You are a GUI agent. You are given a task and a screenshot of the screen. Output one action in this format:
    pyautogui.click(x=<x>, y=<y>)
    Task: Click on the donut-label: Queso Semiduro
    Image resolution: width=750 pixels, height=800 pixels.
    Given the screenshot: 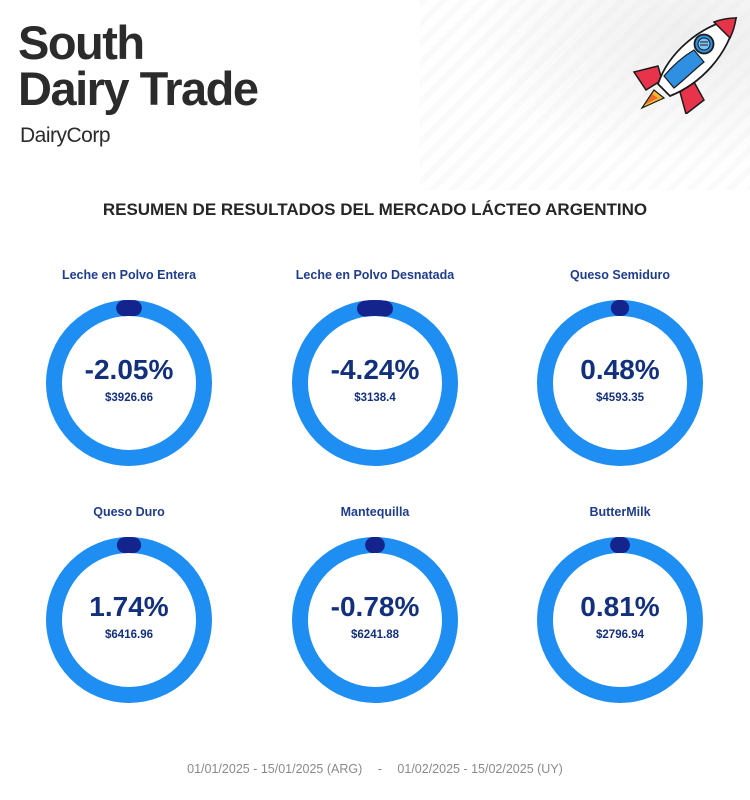 What is the action you would take?
    pyautogui.click(x=620, y=275)
    